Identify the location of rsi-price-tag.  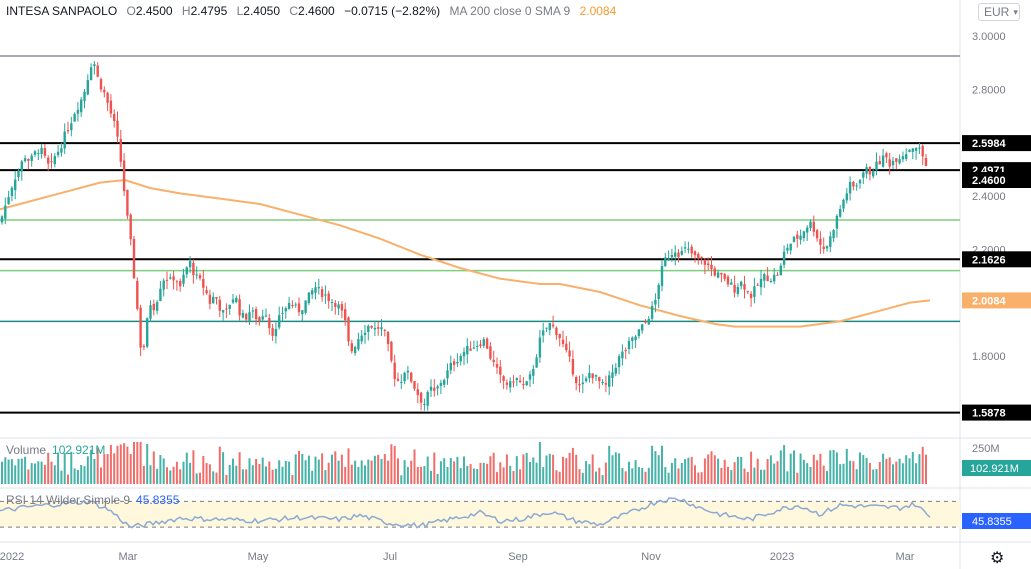
(996, 521).